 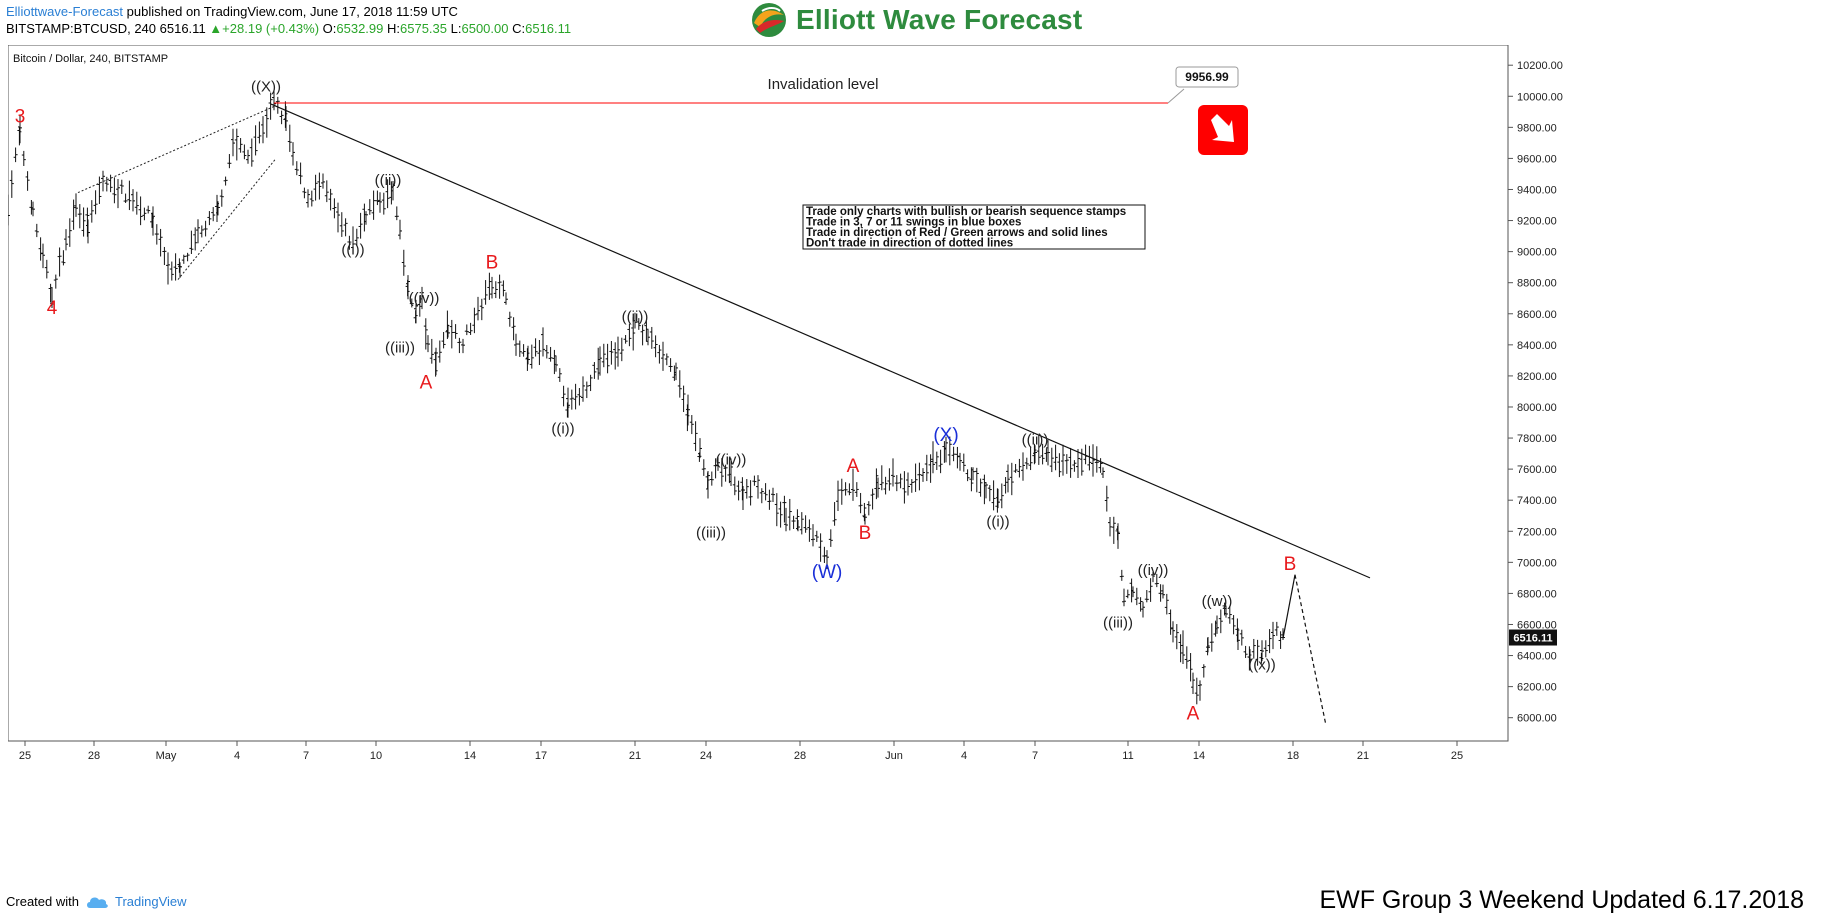 What do you see at coordinates (519, 28) in the screenshot?
I see `close-label: C:` at bounding box center [519, 28].